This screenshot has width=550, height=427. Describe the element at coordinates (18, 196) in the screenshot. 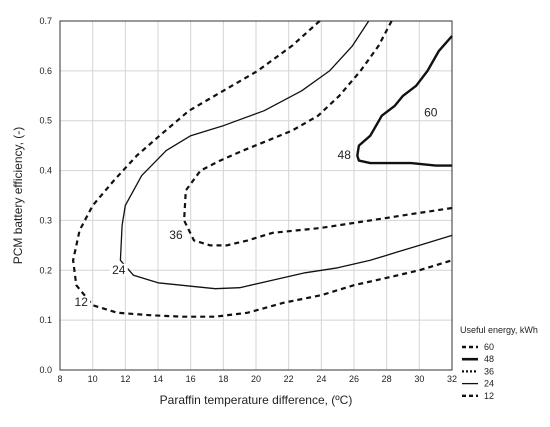

I see `y-axis-title: PCM battery efficiency, (-)` at that location.